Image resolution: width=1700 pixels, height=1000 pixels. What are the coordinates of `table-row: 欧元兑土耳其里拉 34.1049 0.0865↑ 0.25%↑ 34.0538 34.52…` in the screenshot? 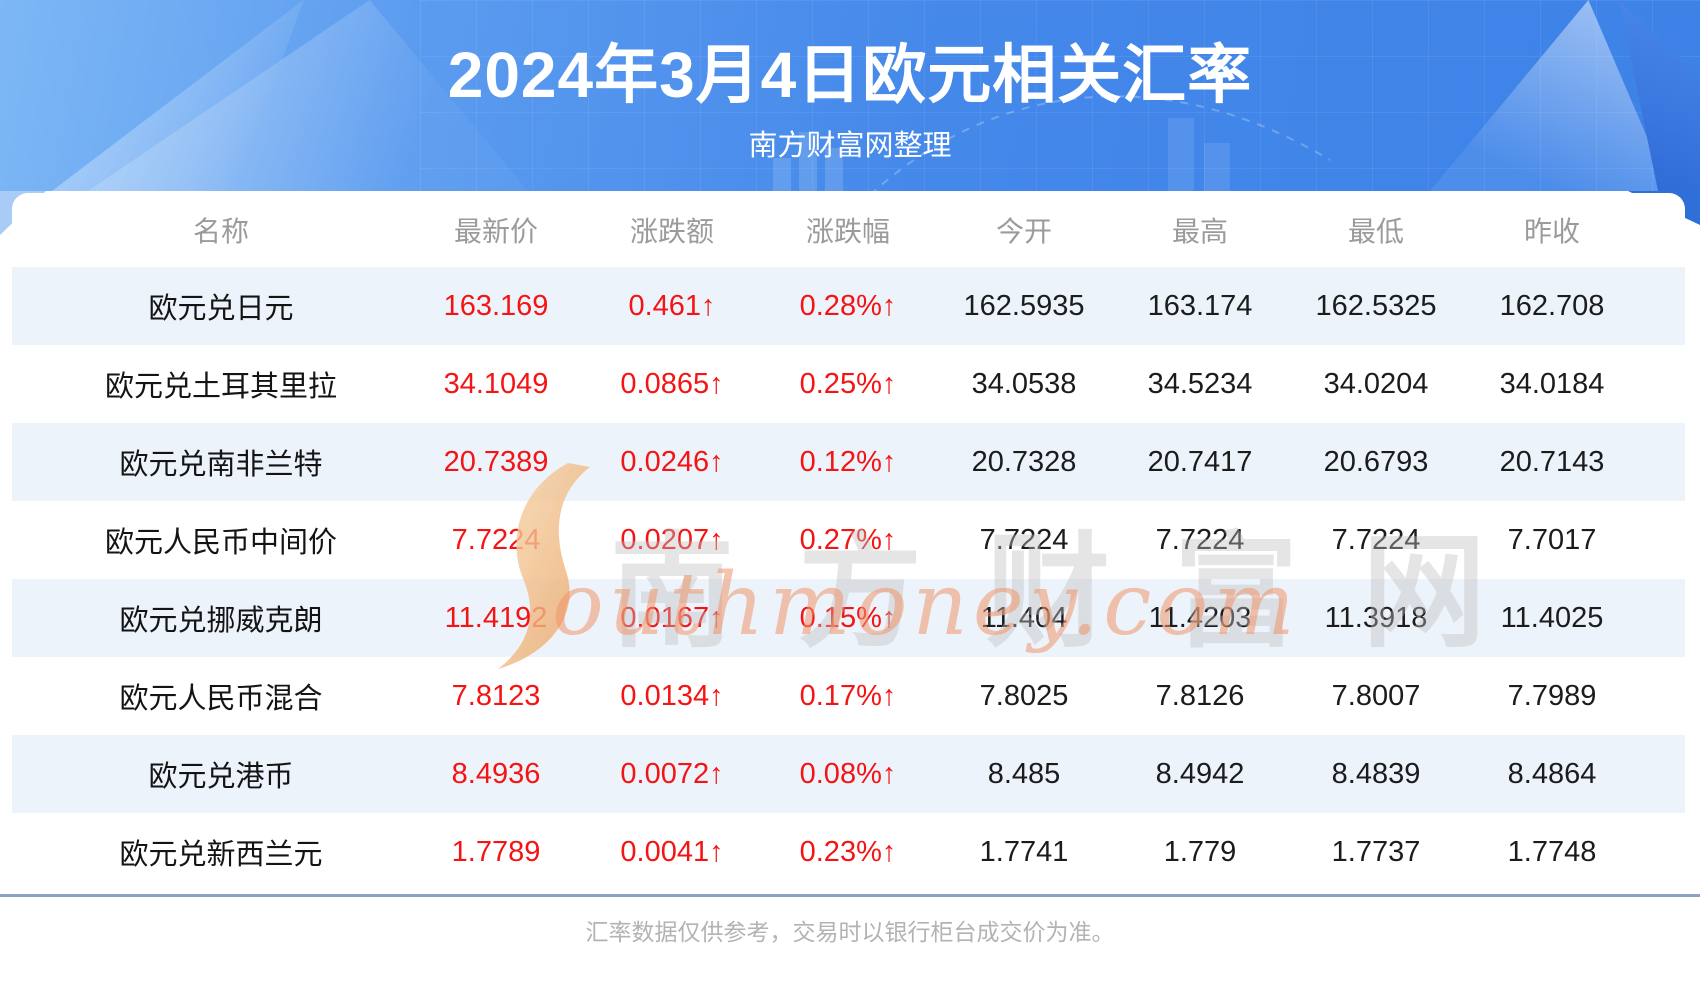 It's located at (848, 384).